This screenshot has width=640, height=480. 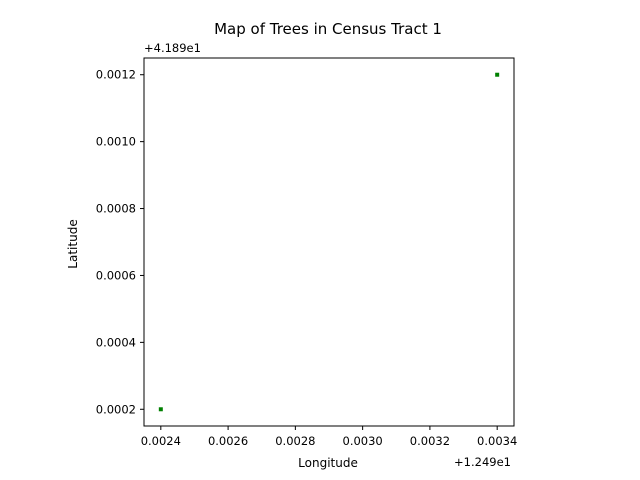 What do you see at coordinates (482, 462) in the screenshot?
I see `x-offset-label: +1.249e1` at bounding box center [482, 462].